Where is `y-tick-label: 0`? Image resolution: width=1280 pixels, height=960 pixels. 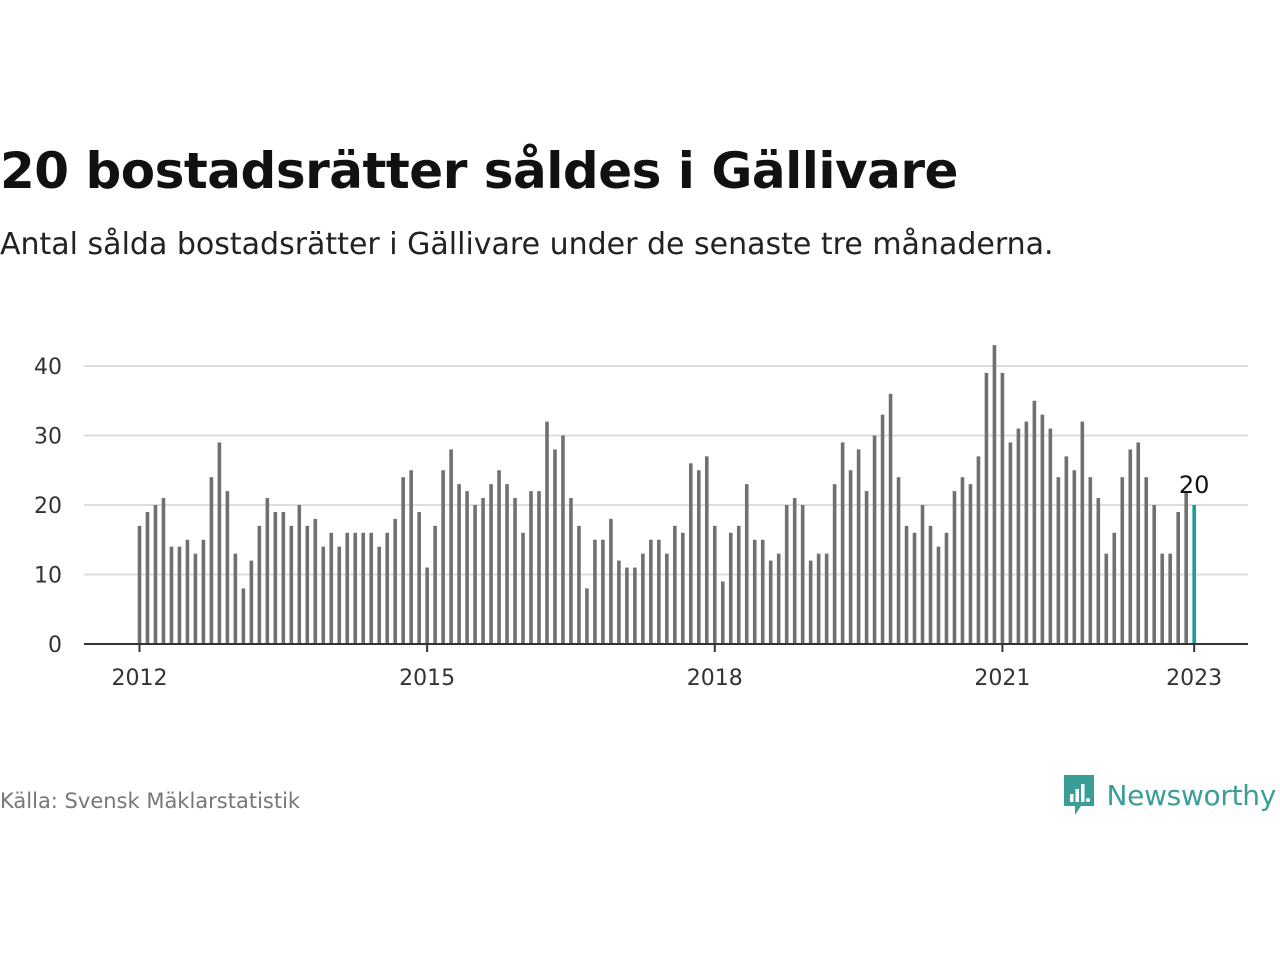
y-tick-label: 0 is located at coordinates (55, 645).